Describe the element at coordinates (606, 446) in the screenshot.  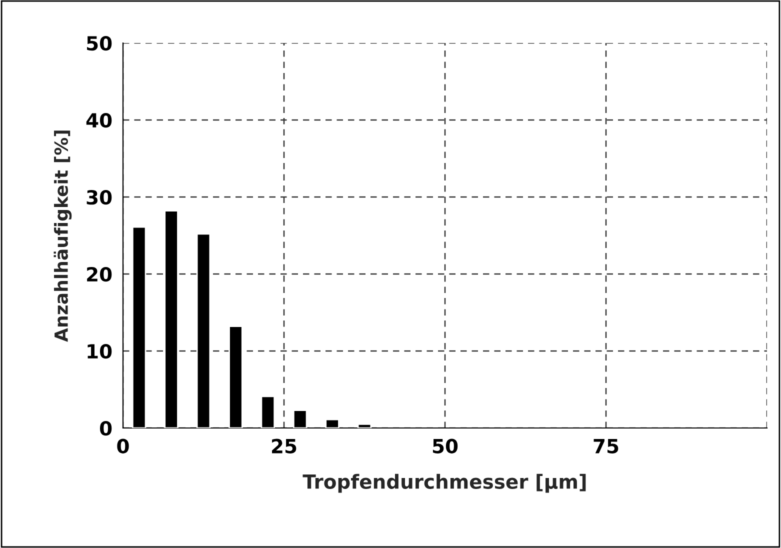
I see `x-tick-label: 75` at that location.